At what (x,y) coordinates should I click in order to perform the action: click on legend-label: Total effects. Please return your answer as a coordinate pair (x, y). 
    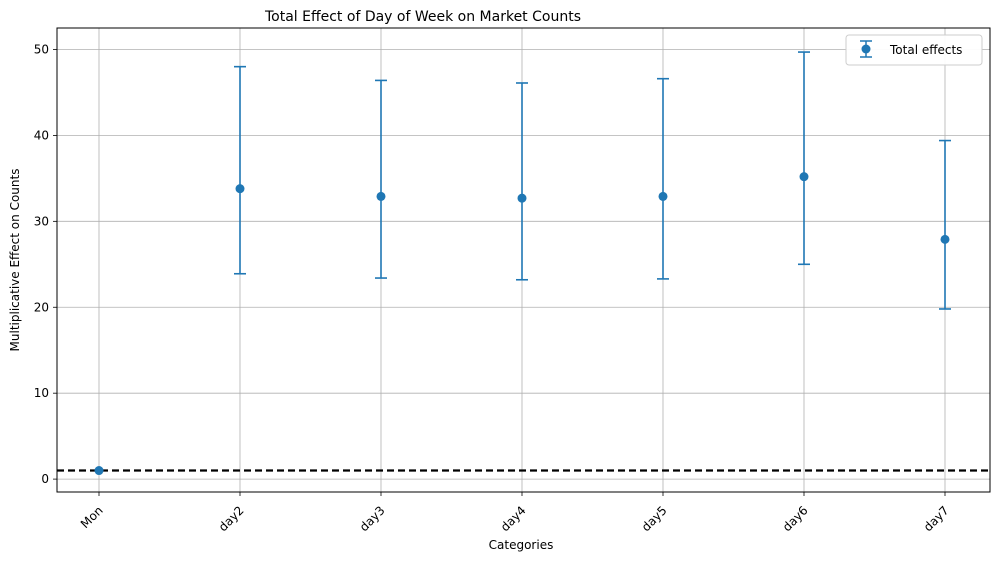
    Looking at the image, I should click on (925, 50).